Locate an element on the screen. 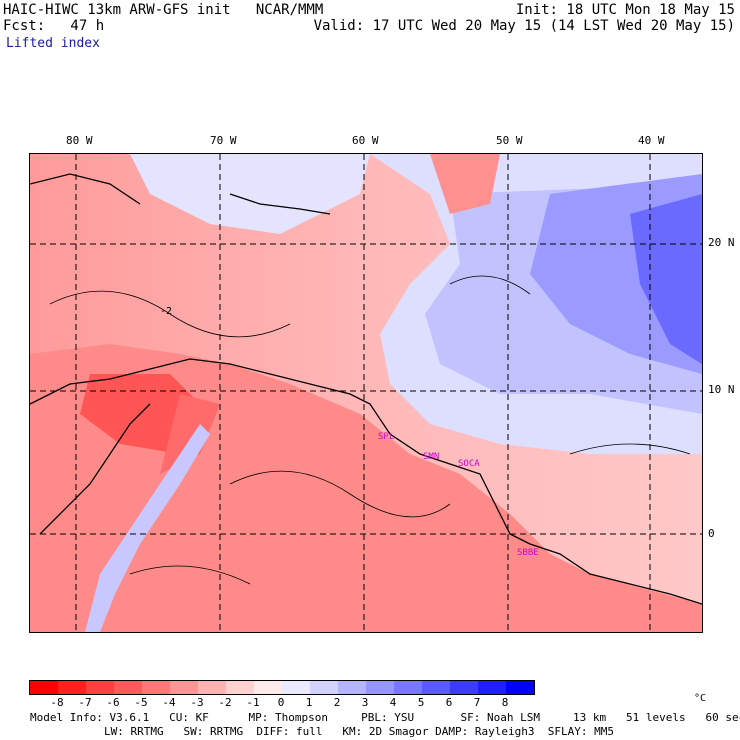 The image size is (740, 740). colorbar-tick-label: 6 is located at coordinates (449, 702).